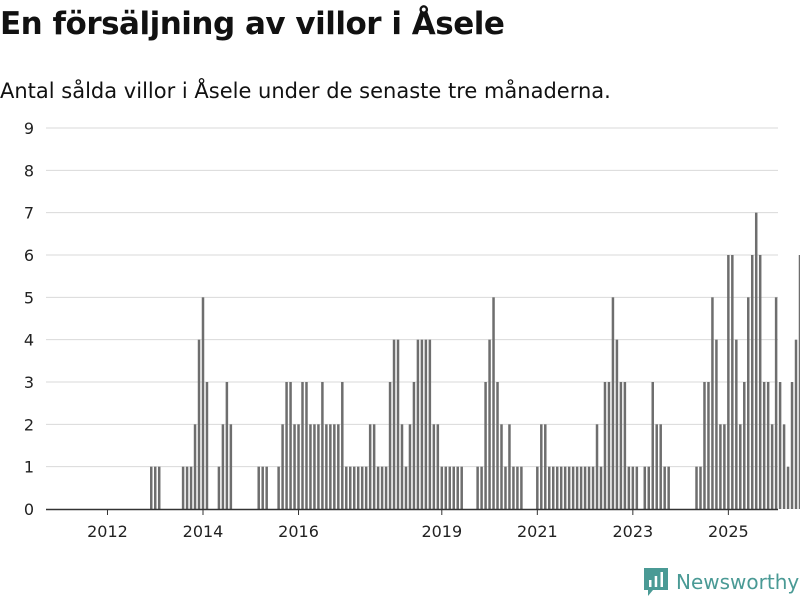 Image resolution: width=800 pixels, height=600 pixels. Describe the element at coordinates (29, 128) in the screenshot. I see `y-tick-label: 9` at that location.